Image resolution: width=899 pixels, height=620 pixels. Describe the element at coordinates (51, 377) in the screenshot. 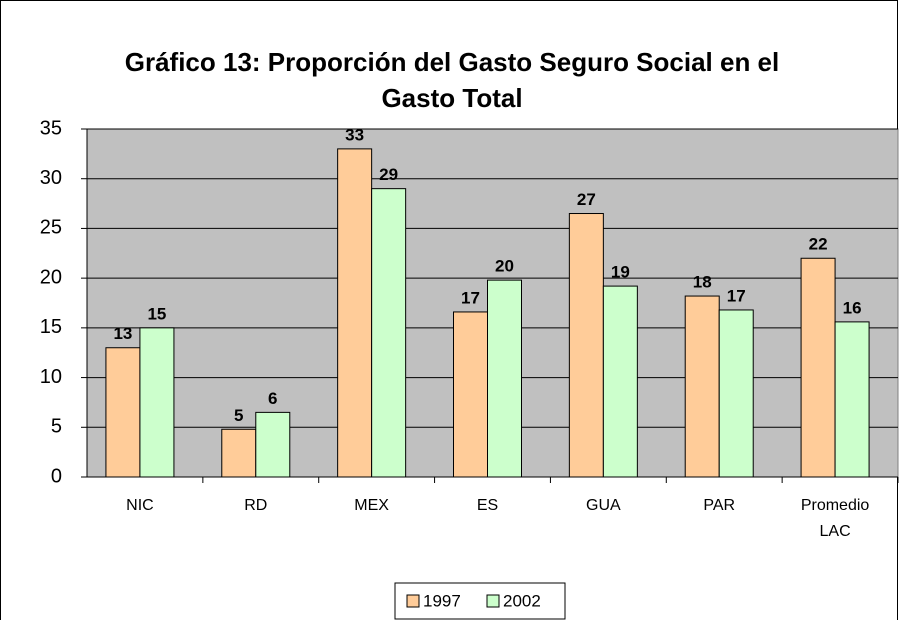

I see `y-tick-label: 10` at that location.